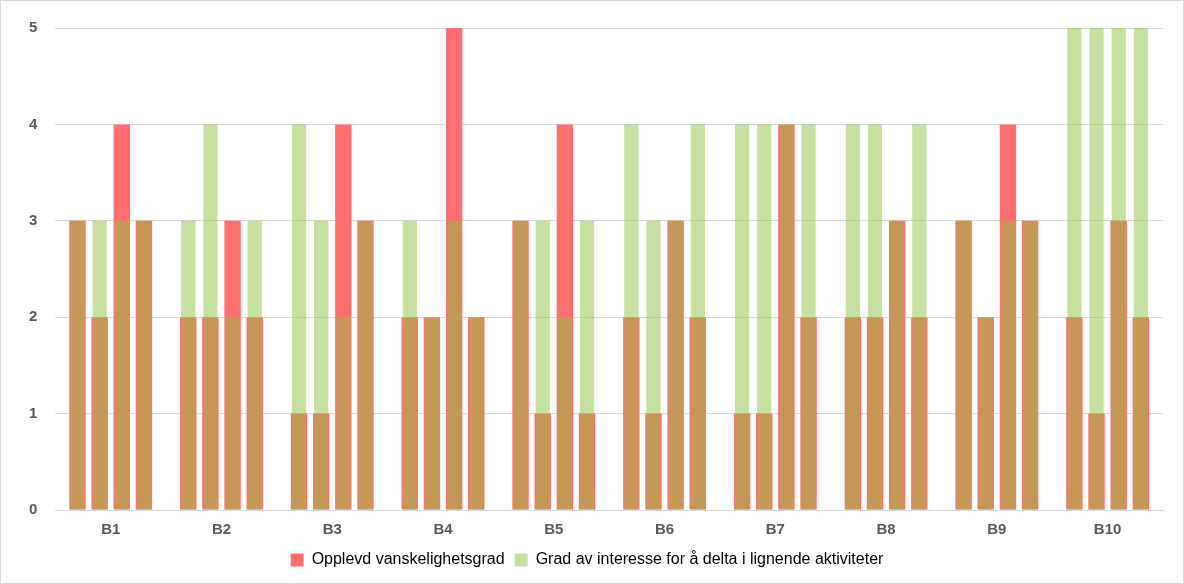  Describe the element at coordinates (554, 529) in the screenshot. I see `x-tick-label: B5` at that location.